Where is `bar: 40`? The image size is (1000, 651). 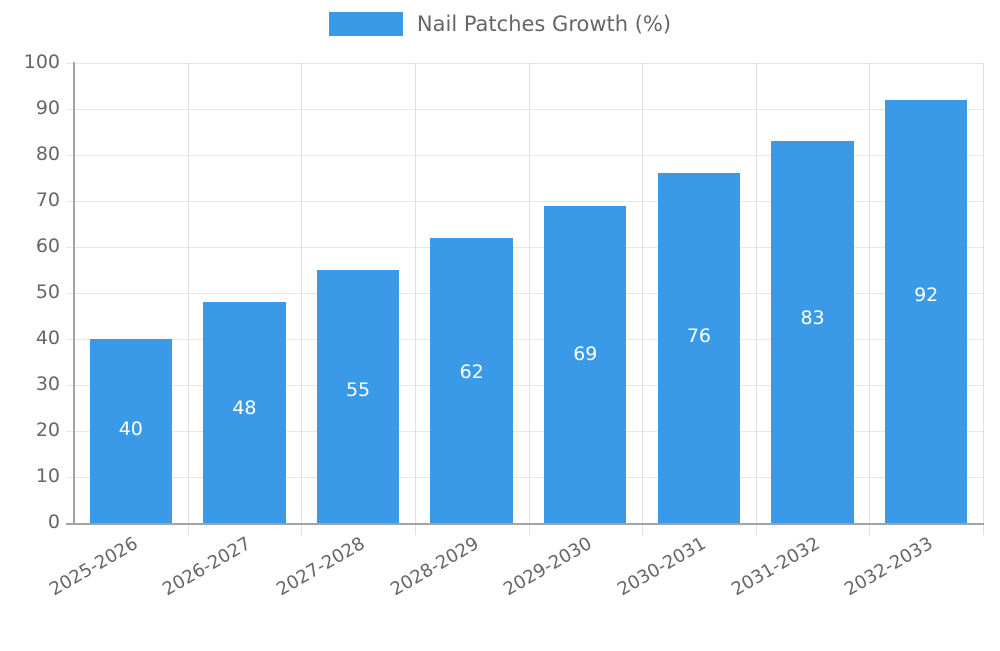
bar: 40 is located at coordinates (130, 431).